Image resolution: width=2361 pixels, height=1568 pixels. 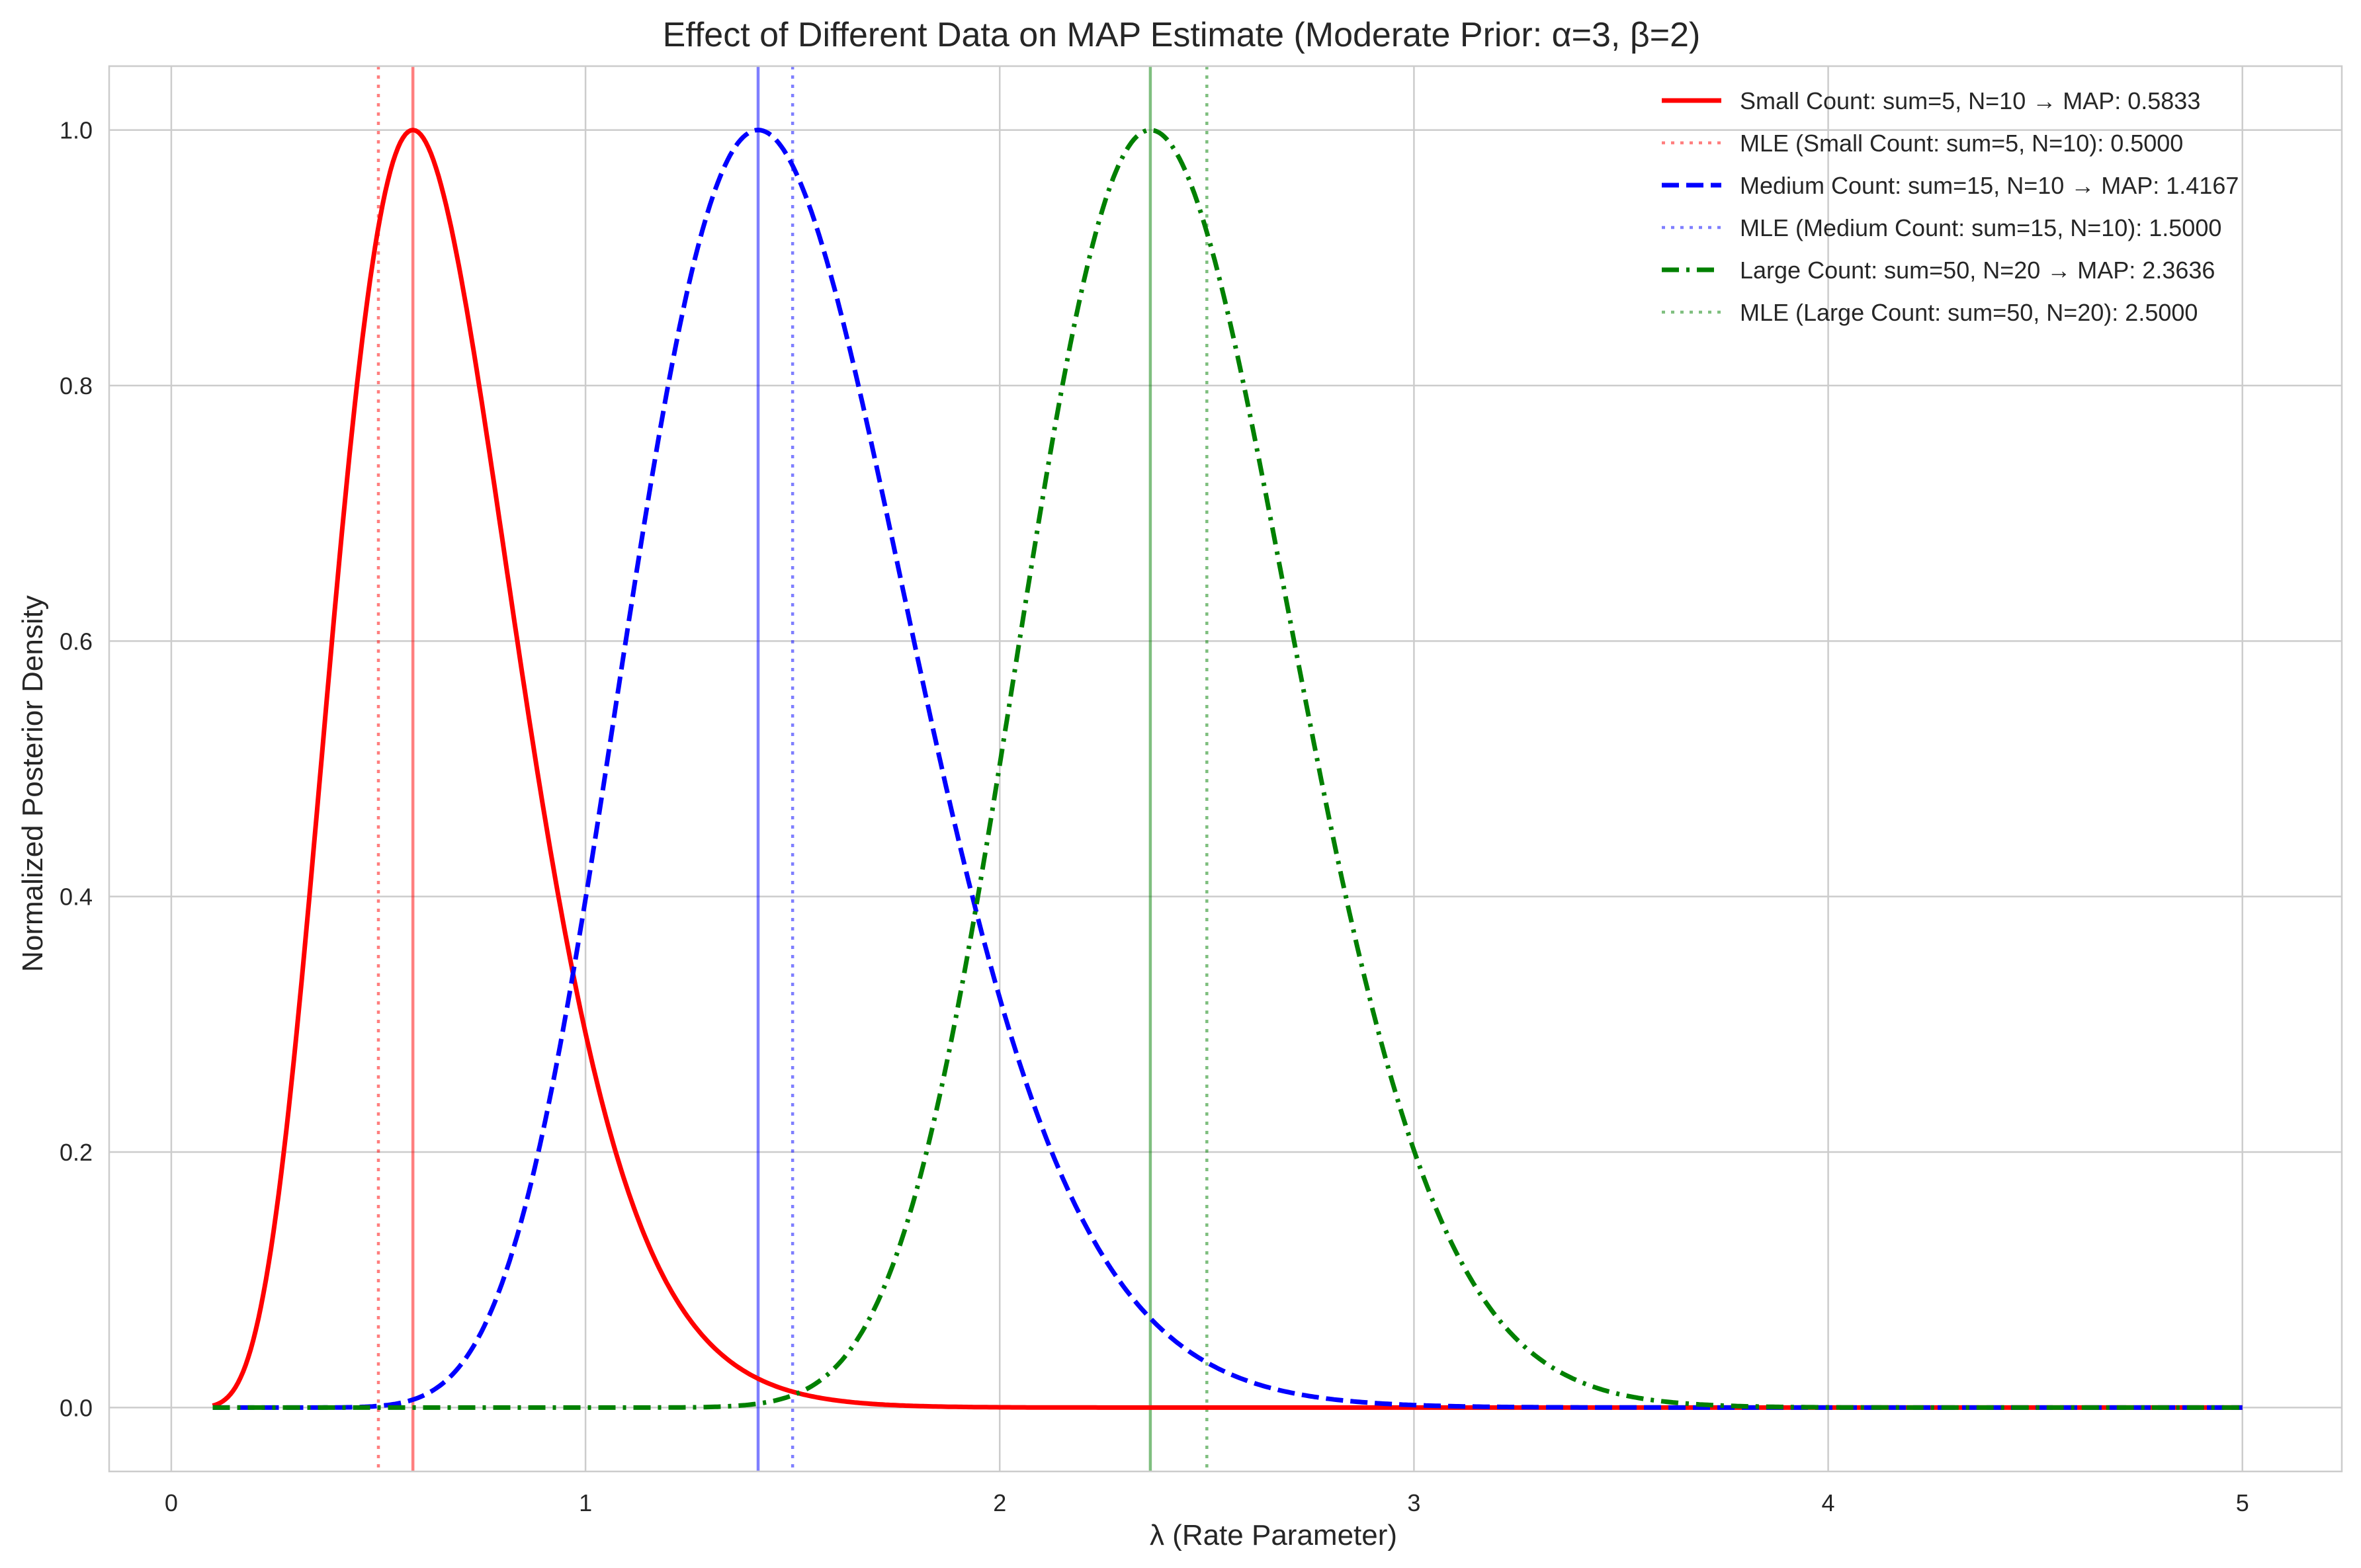 What do you see at coordinates (1990, 185) in the screenshot?
I see `legend-label: Medium Count: sum=15, N=10 → MAP: 1.4167` at bounding box center [1990, 185].